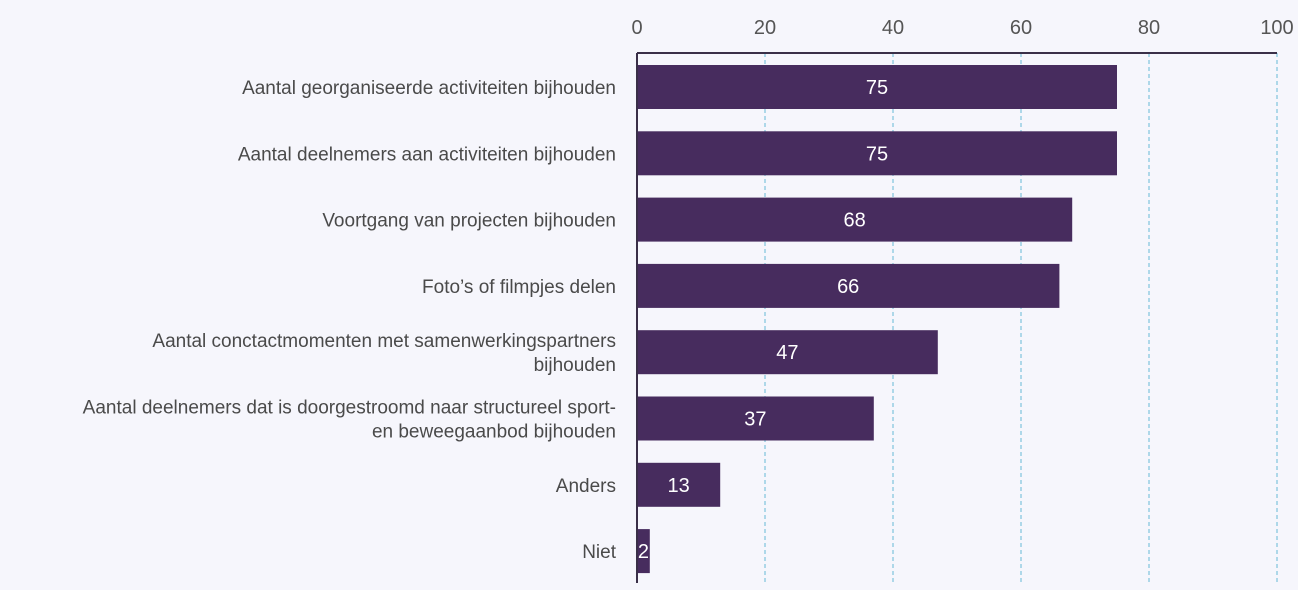 The image size is (1298, 590). What do you see at coordinates (599, 552) in the screenshot?
I see `category-label: Niet` at bounding box center [599, 552].